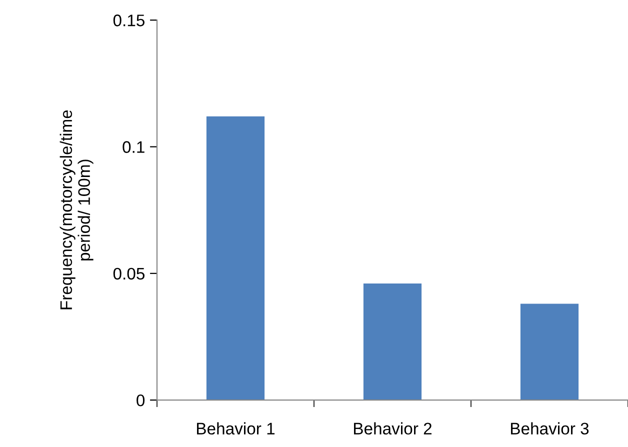 This screenshot has height=447, width=628. Describe the element at coordinates (77, 210) in the screenshot. I see `y-axis-title: Frequency(motorcycle/time period/ 100m)` at that location.